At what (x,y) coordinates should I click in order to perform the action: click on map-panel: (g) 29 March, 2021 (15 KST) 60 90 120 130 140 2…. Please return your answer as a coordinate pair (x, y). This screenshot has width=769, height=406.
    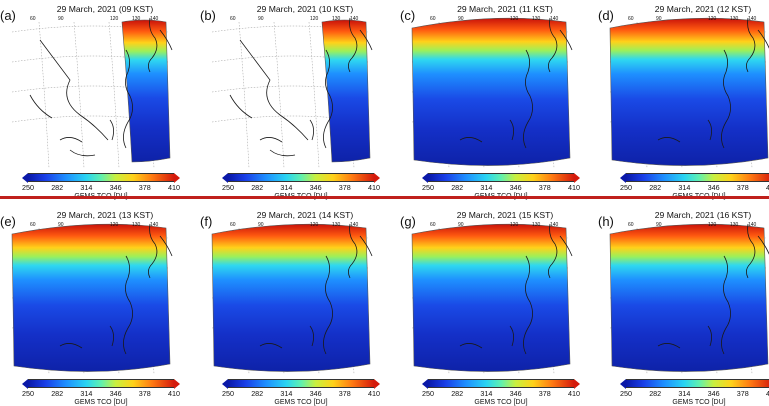
    Looking at the image, I should click on (492, 306).